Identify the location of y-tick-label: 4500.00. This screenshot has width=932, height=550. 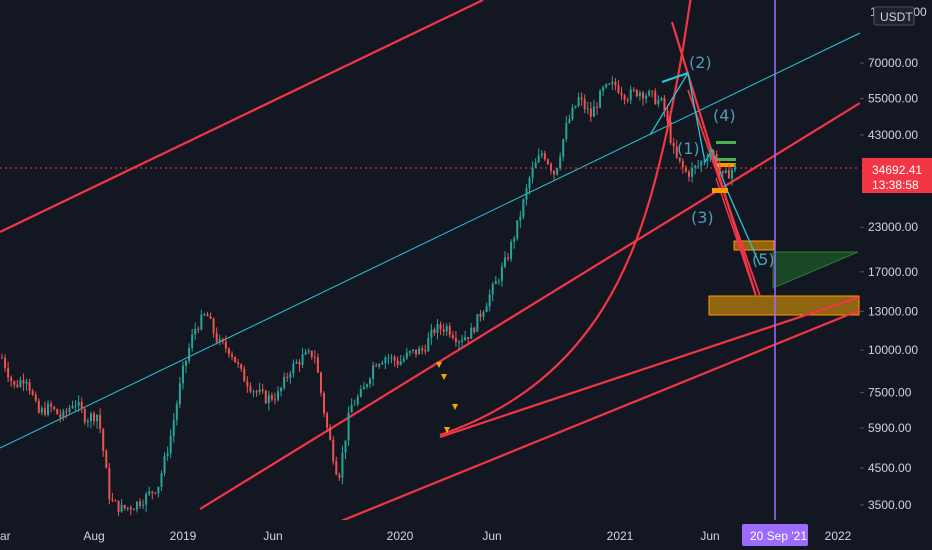
(890, 468).